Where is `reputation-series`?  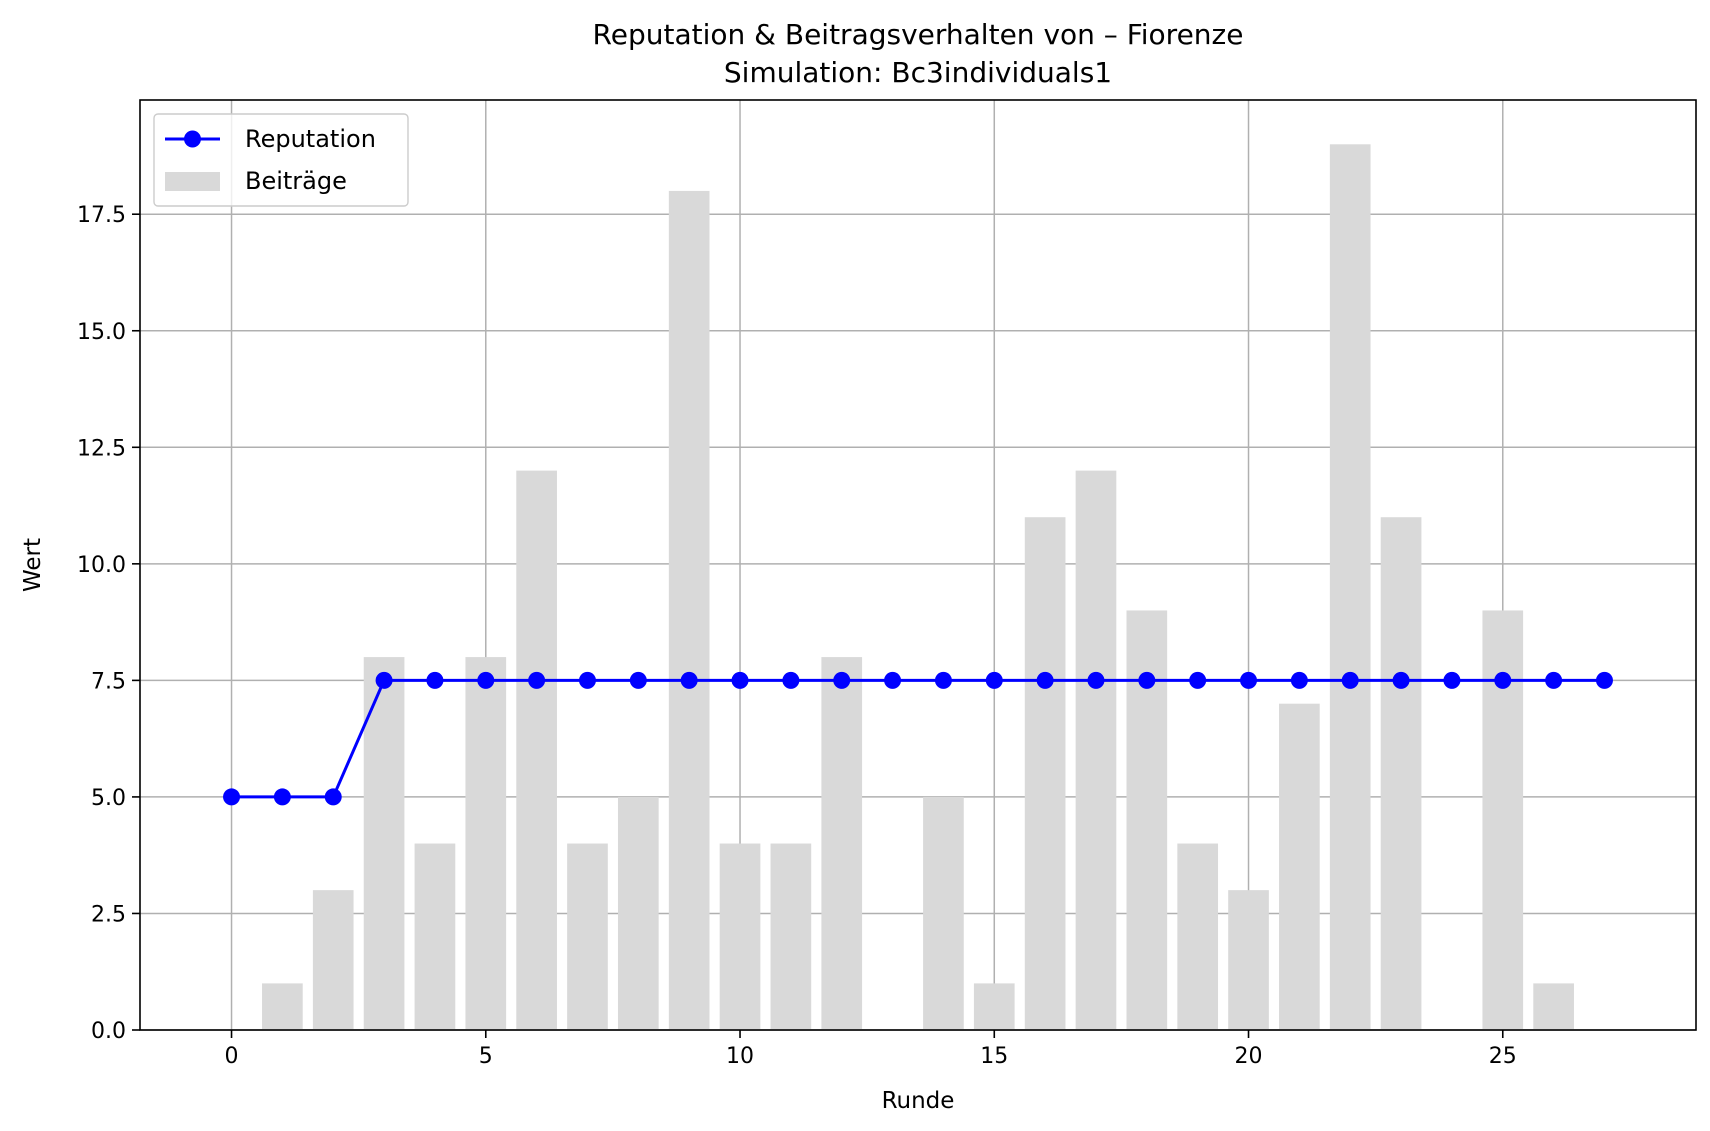 reputation-series is located at coordinates (918, 738).